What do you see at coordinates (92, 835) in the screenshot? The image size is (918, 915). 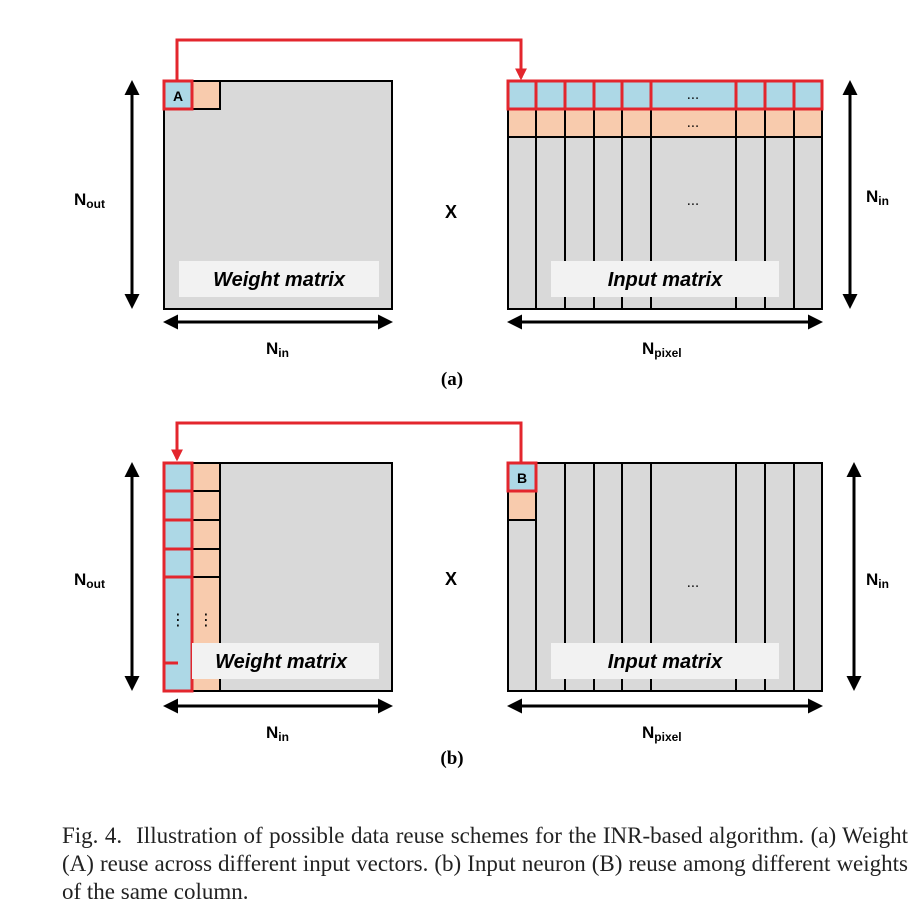 I see `figure-number: Fig. 4.` at bounding box center [92, 835].